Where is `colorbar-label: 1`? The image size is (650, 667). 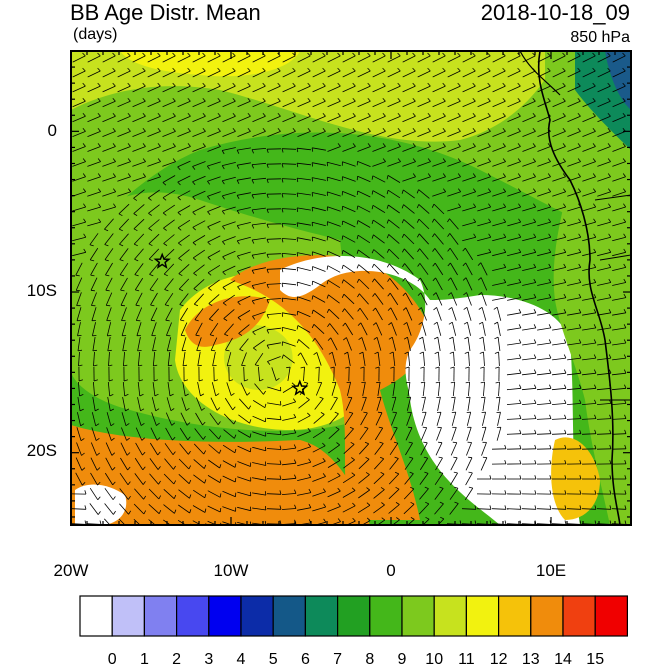
colorbar-label: 1 is located at coordinates (144, 659).